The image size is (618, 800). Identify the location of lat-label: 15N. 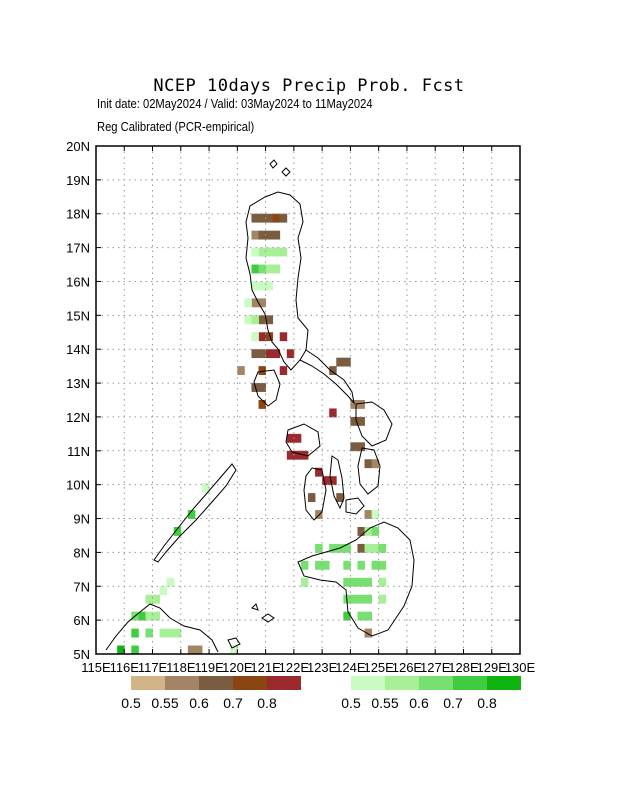
(78, 315).